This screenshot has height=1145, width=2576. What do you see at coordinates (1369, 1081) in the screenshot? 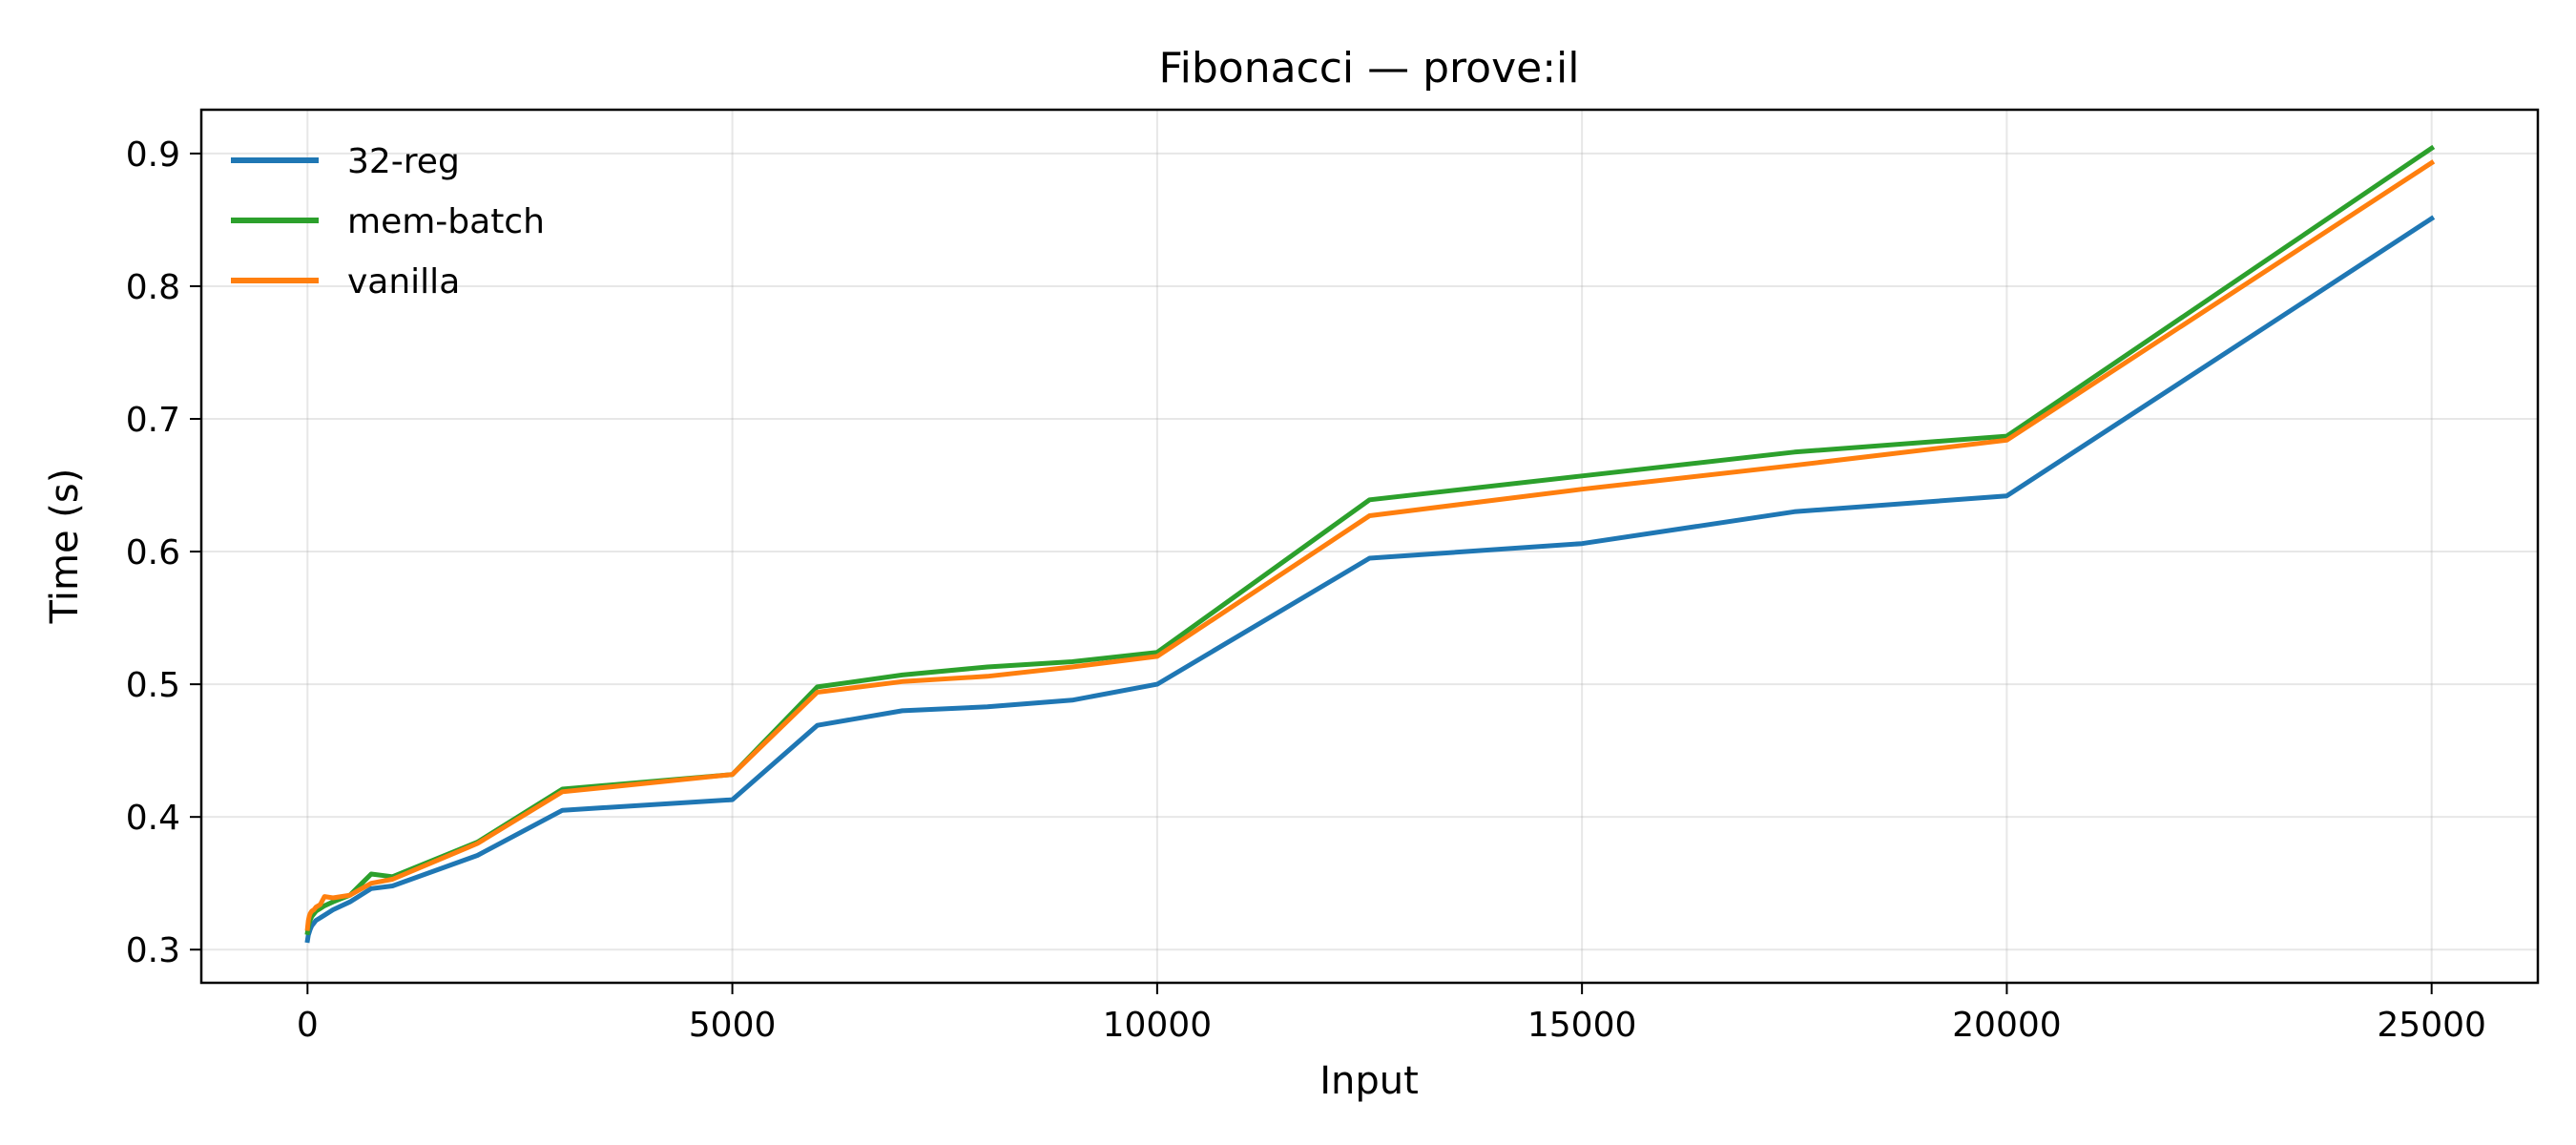
I see `x-axis-label: Input` at bounding box center [1369, 1081].